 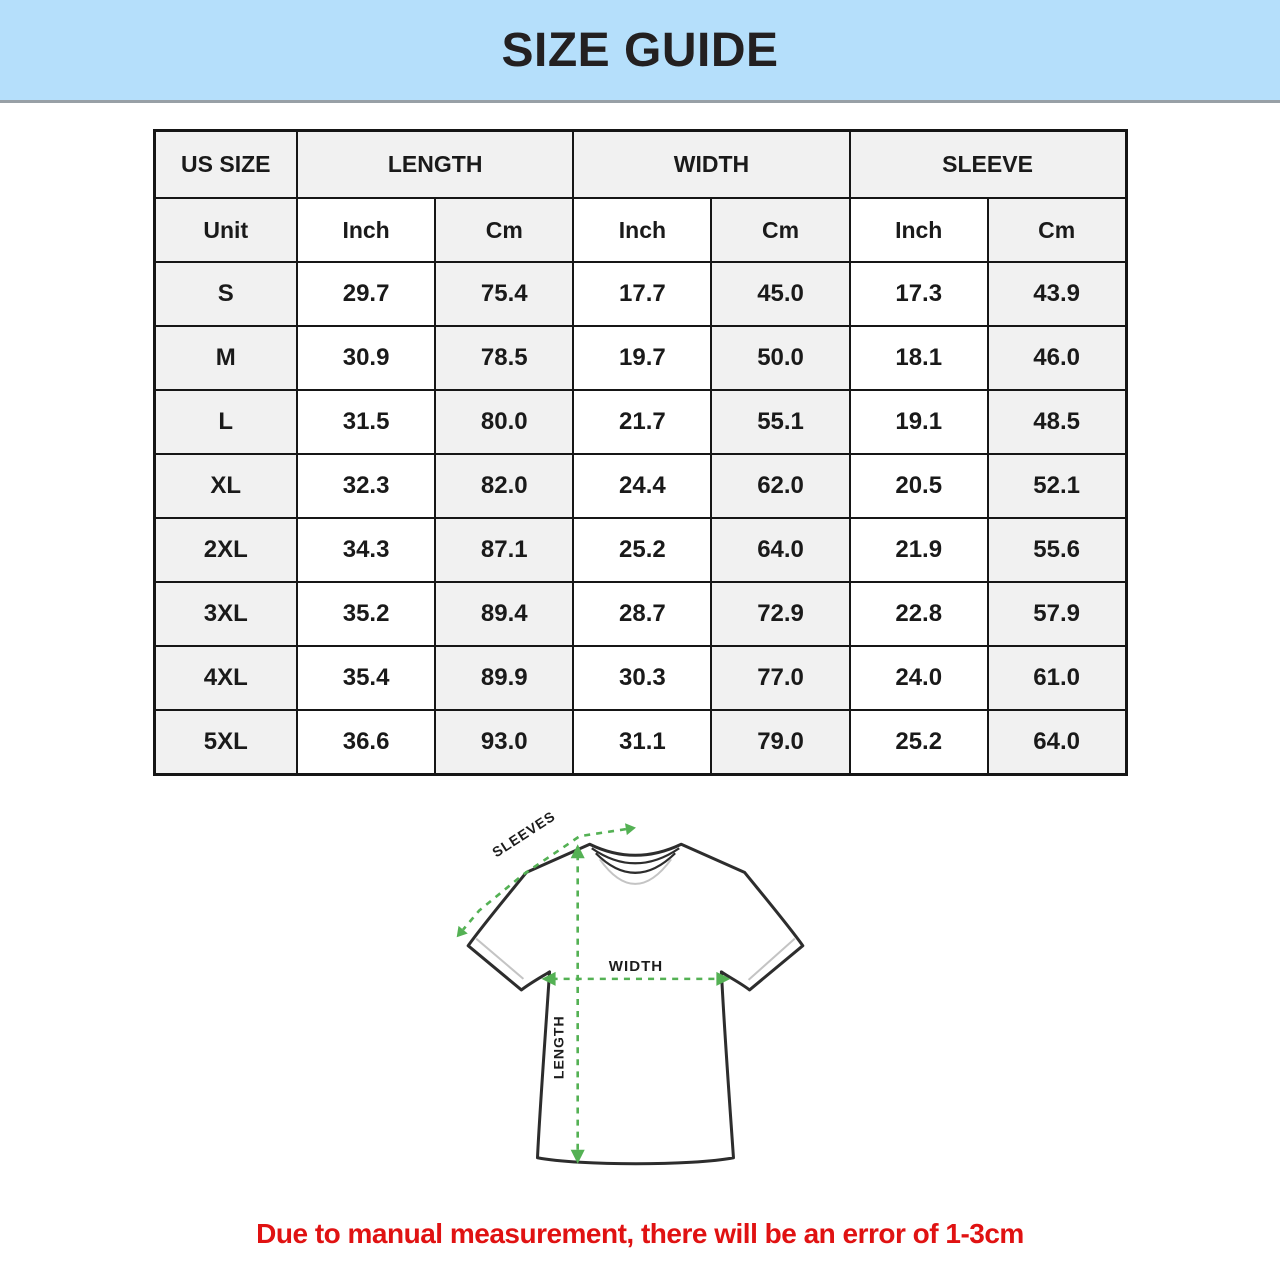 What do you see at coordinates (504, 358) in the screenshot?
I see `value-cell: 78.5` at bounding box center [504, 358].